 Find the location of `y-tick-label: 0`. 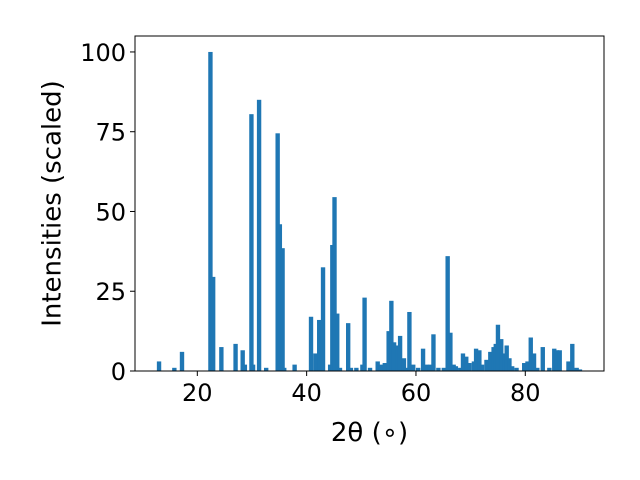

y-tick-label: 0 is located at coordinates (118, 372).